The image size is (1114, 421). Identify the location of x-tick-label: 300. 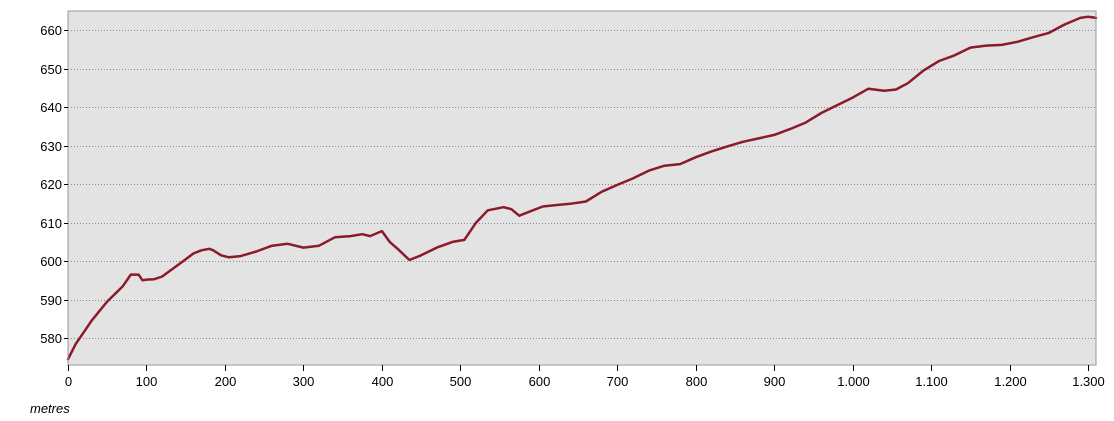
(304, 381).